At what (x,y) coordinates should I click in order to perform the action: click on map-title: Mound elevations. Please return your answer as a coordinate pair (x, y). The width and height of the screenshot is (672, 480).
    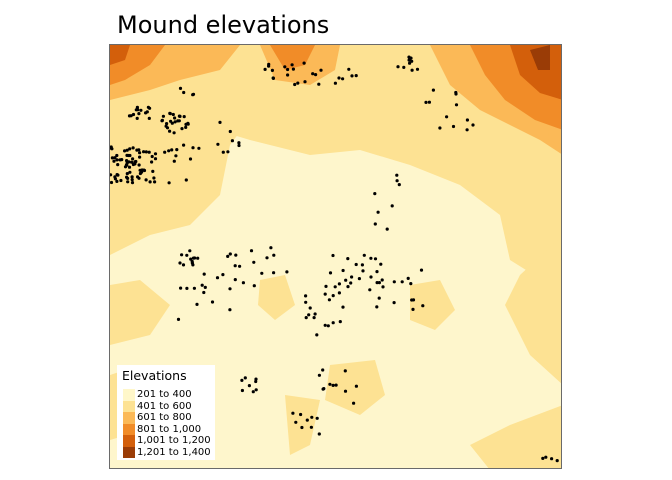
    Looking at the image, I should click on (223, 25).